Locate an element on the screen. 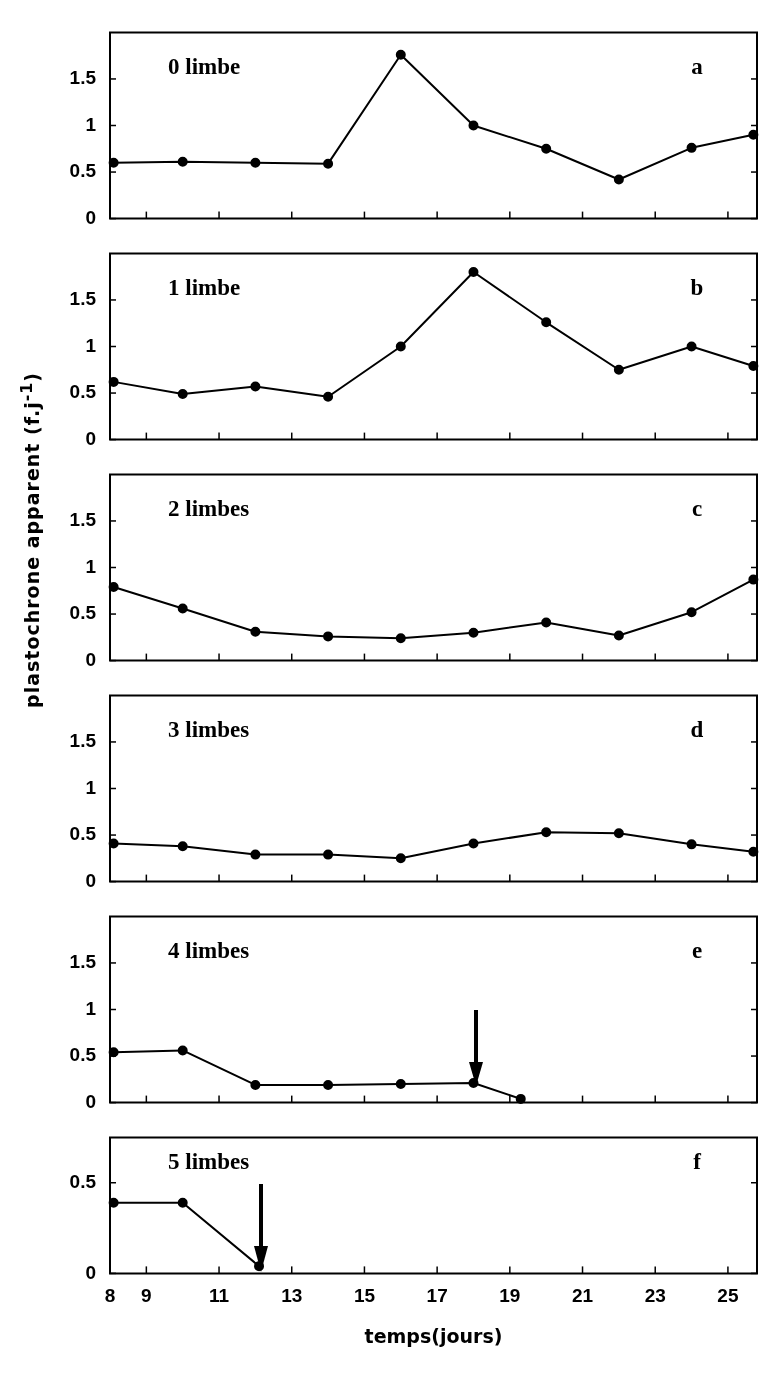 The width and height of the screenshot is (763, 1378). x-tick-label: 25 is located at coordinates (728, 1296).